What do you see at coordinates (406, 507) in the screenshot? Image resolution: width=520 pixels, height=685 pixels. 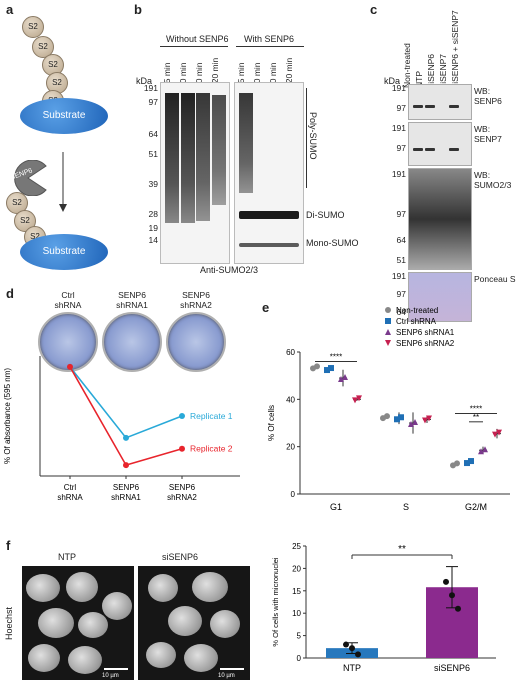 I see `x-tick-label: S` at bounding box center [406, 507].